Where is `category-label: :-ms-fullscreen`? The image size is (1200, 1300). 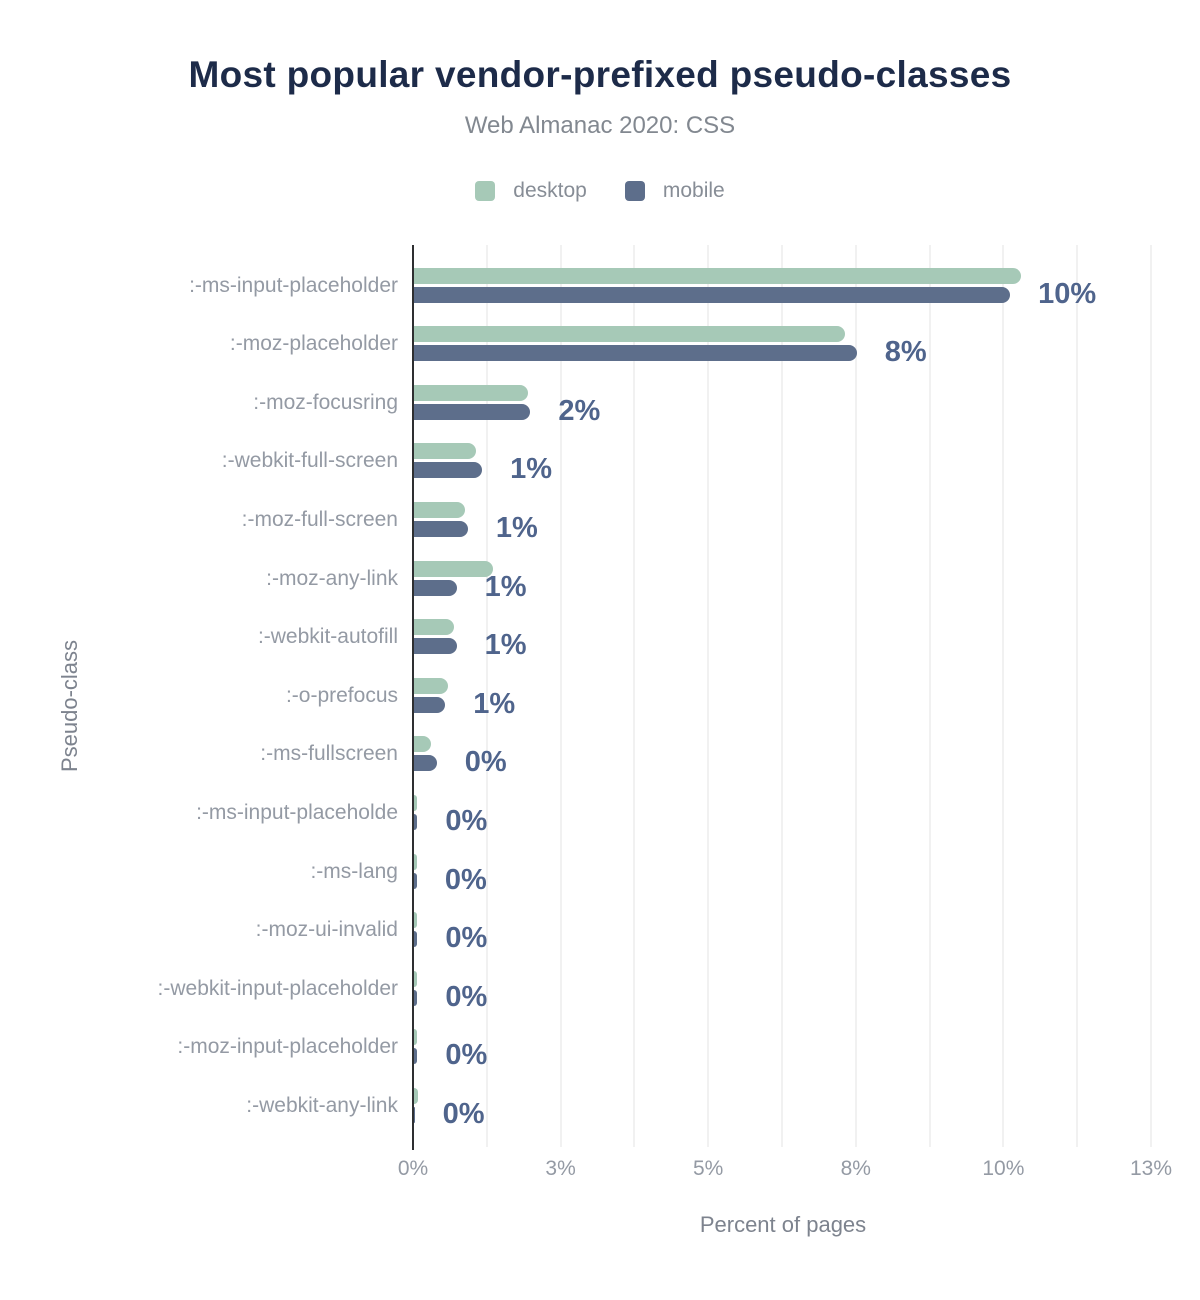 category-label: :-ms-fullscreen is located at coordinates (329, 754).